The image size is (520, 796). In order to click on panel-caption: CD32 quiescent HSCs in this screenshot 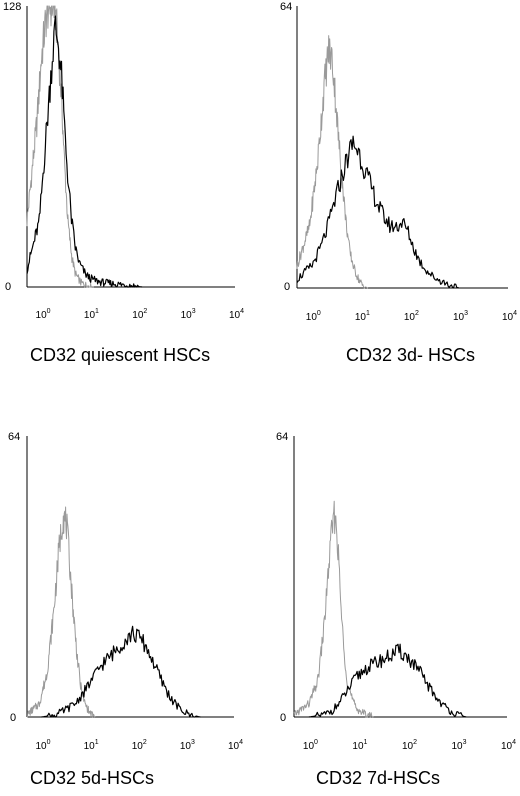, I will do `click(120, 355)`.